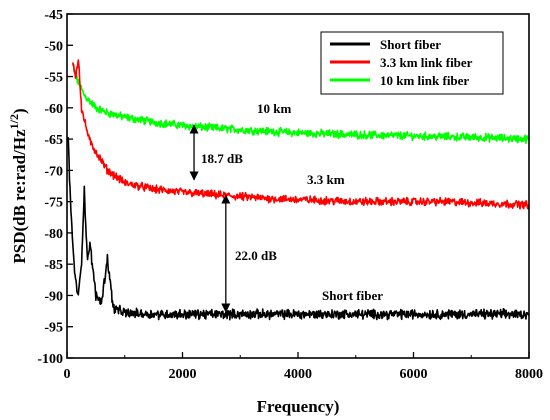 This screenshot has width=550, height=420. I want to click on y-axis-title-suffix: ), so click(19, 111).